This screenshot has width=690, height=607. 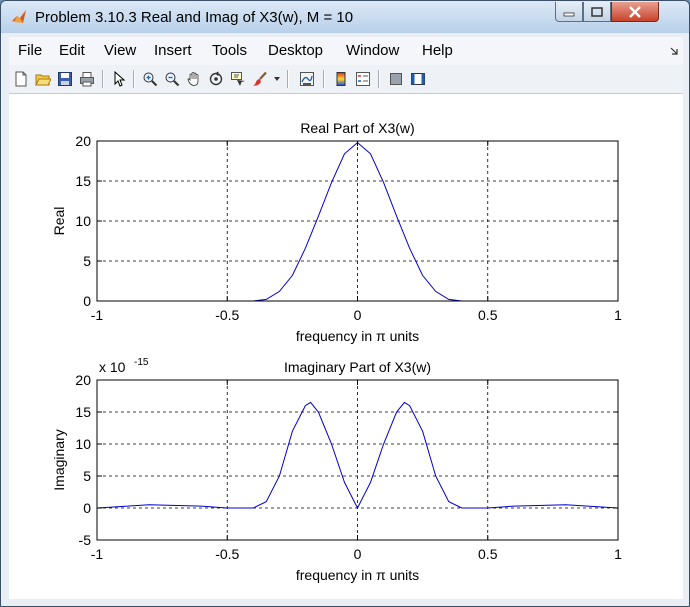 What do you see at coordinates (19, 16) in the screenshot?
I see `matlab-logo-icon` at bounding box center [19, 16].